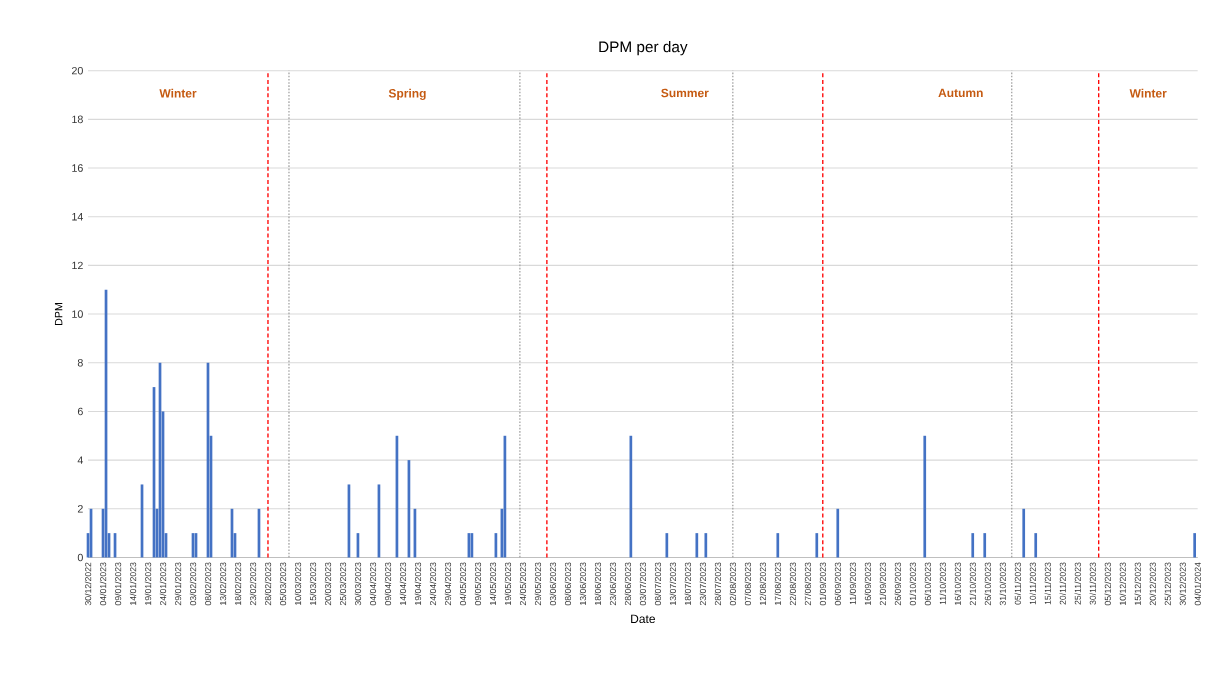  What do you see at coordinates (960, 93) in the screenshot?
I see `annotation: Autumn` at bounding box center [960, 93].